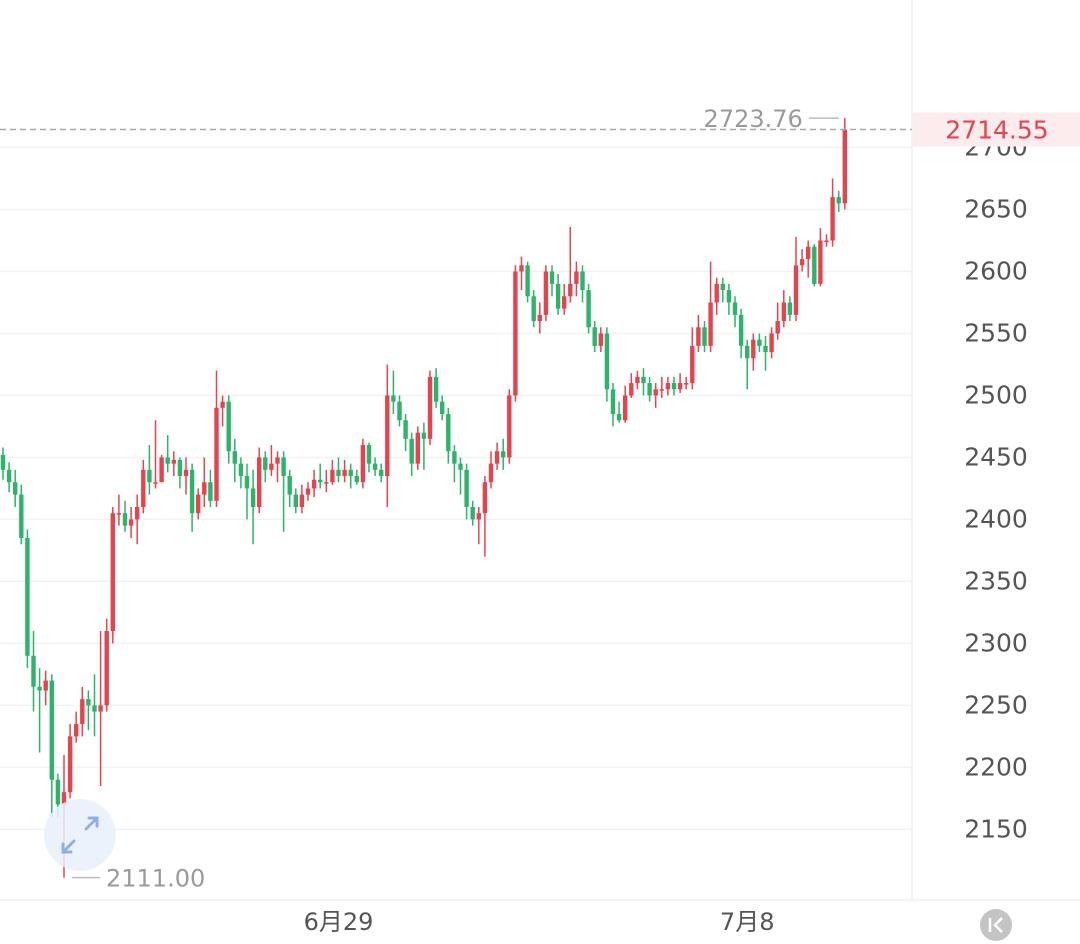 This screenshot has width=1080, height=944. Describe the element at coordinates (996, 270) in the screenshot. I see `y-tick-label: 2600` at that location.